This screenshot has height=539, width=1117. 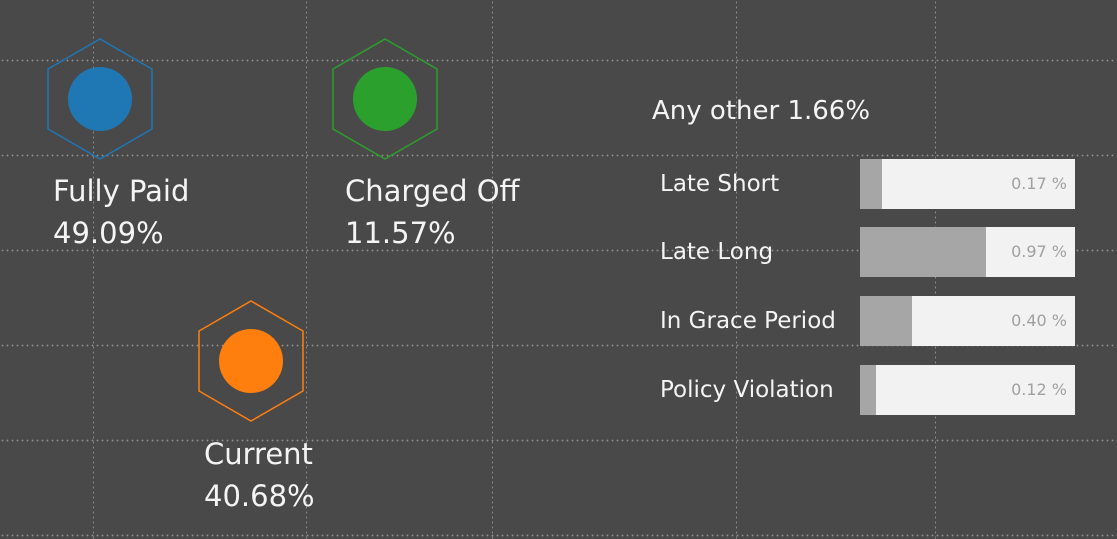 What do you see at coordinates (717, 252) in the screenshot?
I see `bar-label: Late Long` at bounding box center [717, 252].